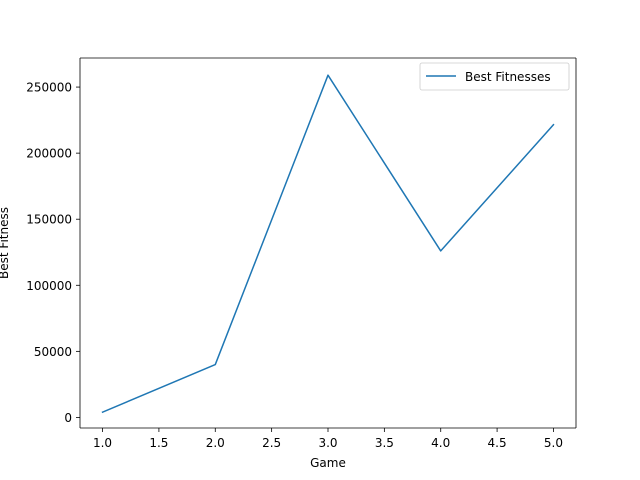  I want to click on y-tick-label: 250000, so click(49, 88).